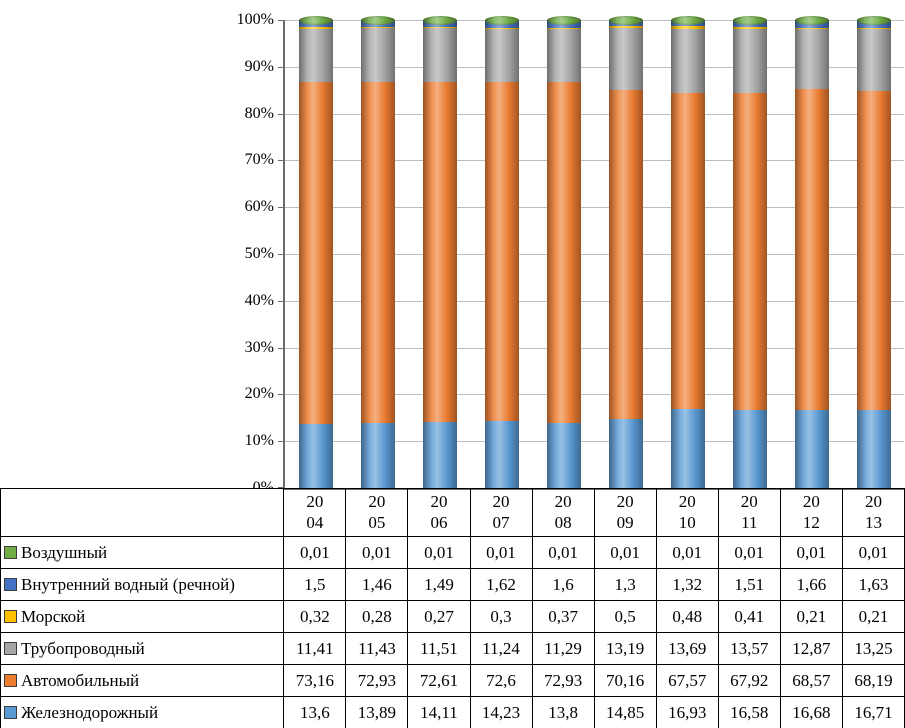 The image size is (905, 728). I want to click on value-cell: 14,23, so click(501, 712).